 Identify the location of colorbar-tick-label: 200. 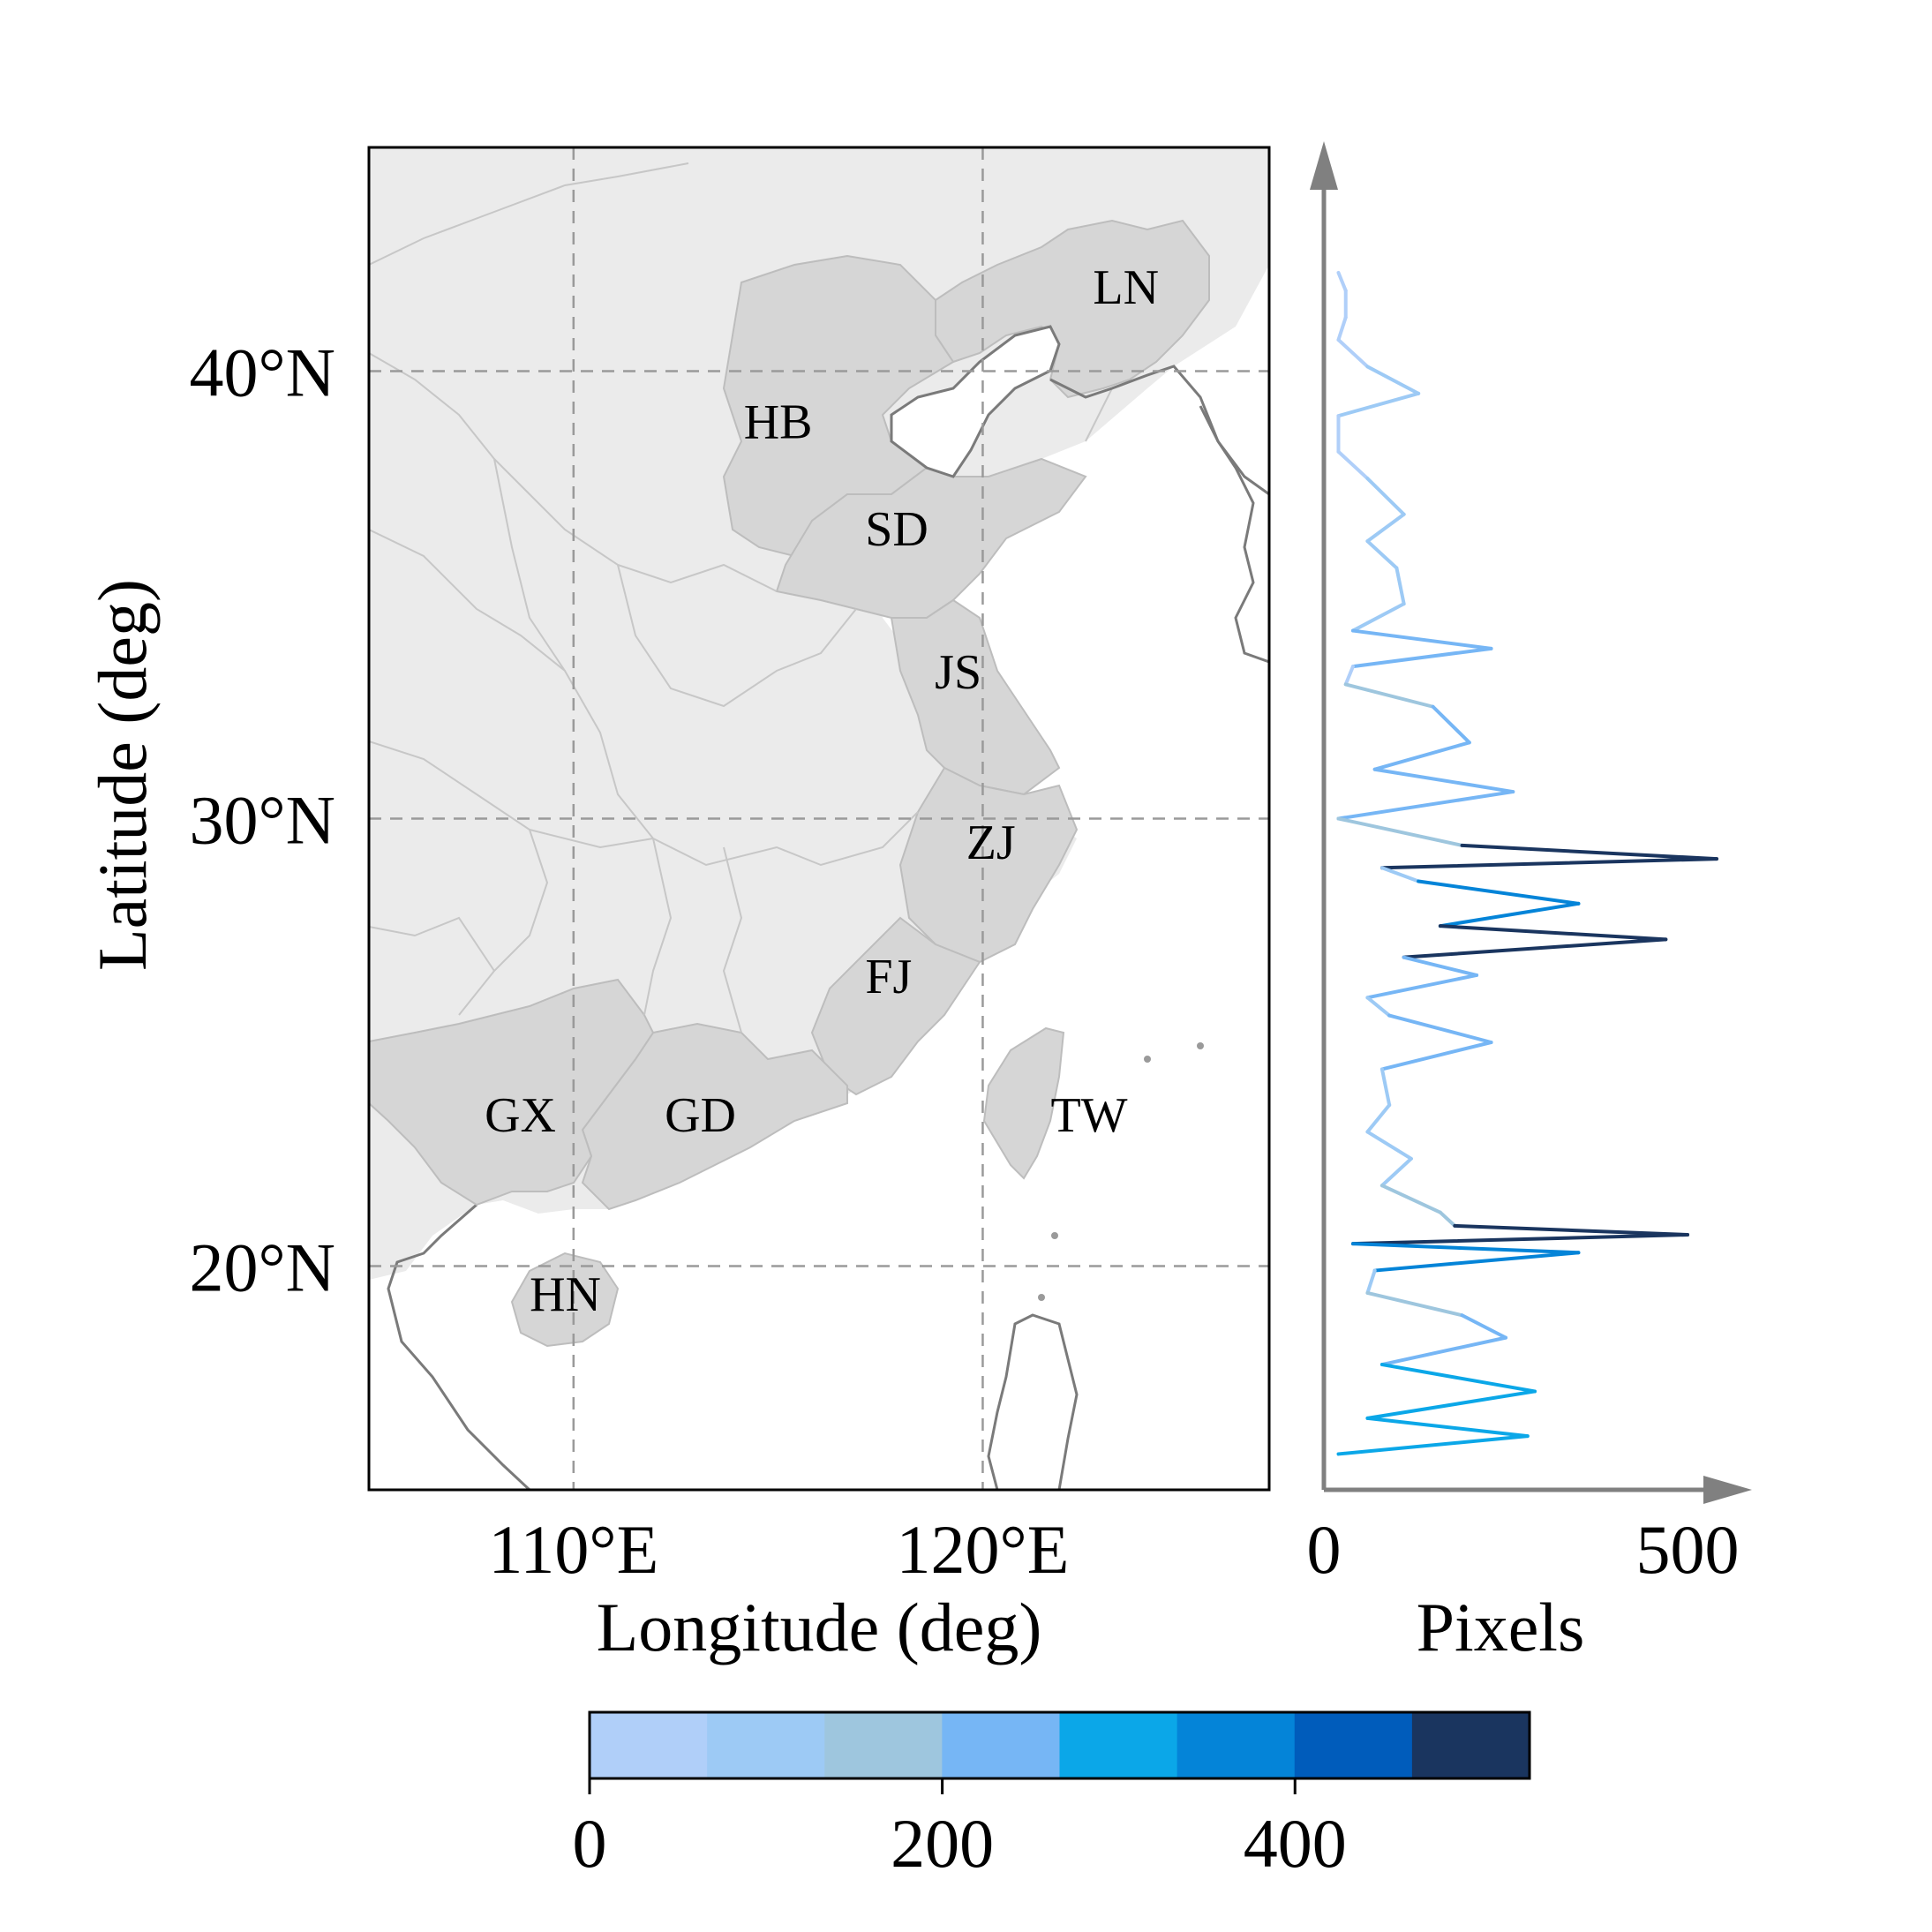
(942, 1843).